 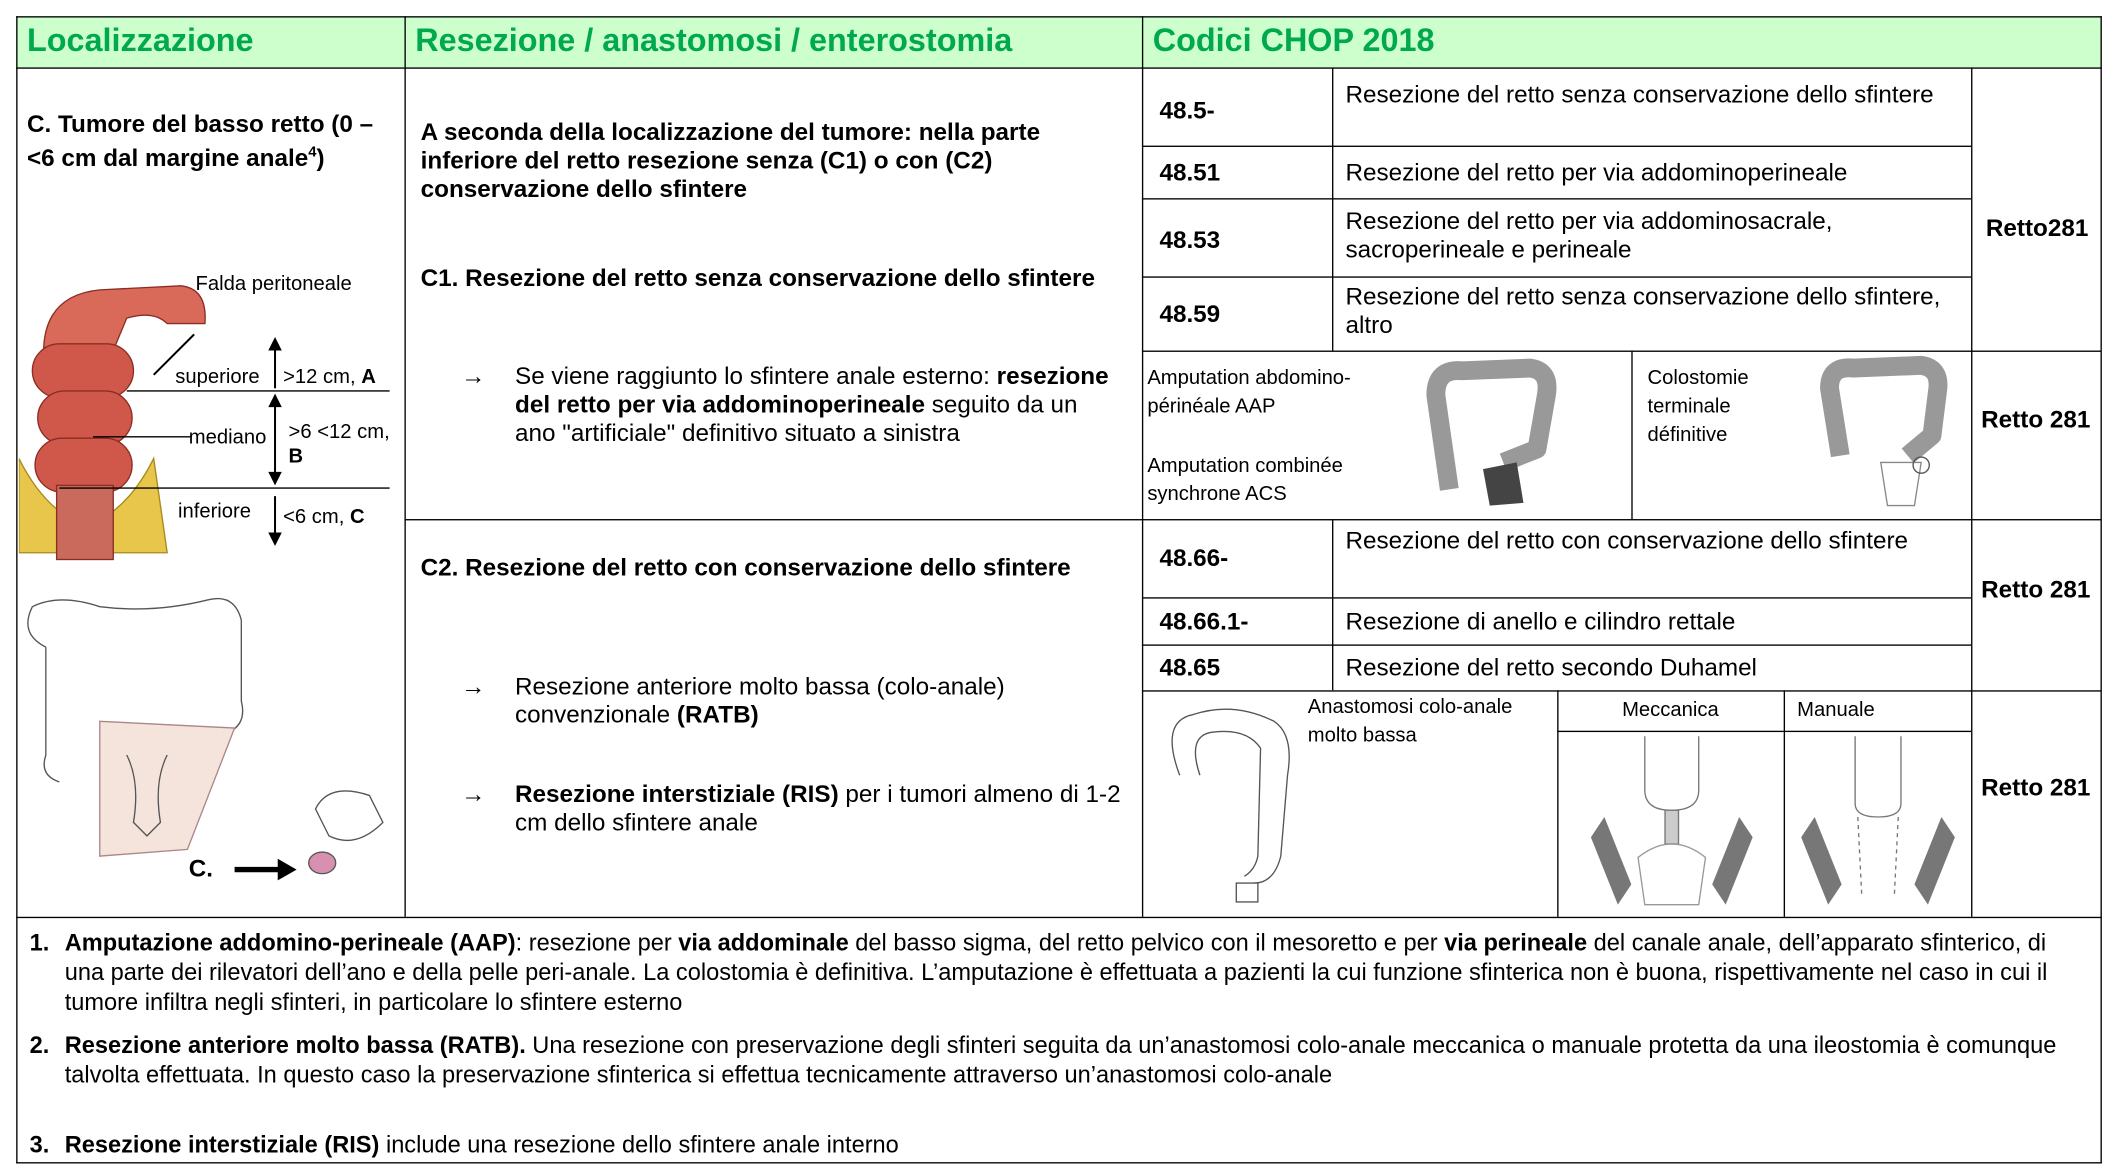 What do you see at coordinates (227, 437) in the screenshot?
I see `figure-label: mediano` at bounding box center [227, 437].